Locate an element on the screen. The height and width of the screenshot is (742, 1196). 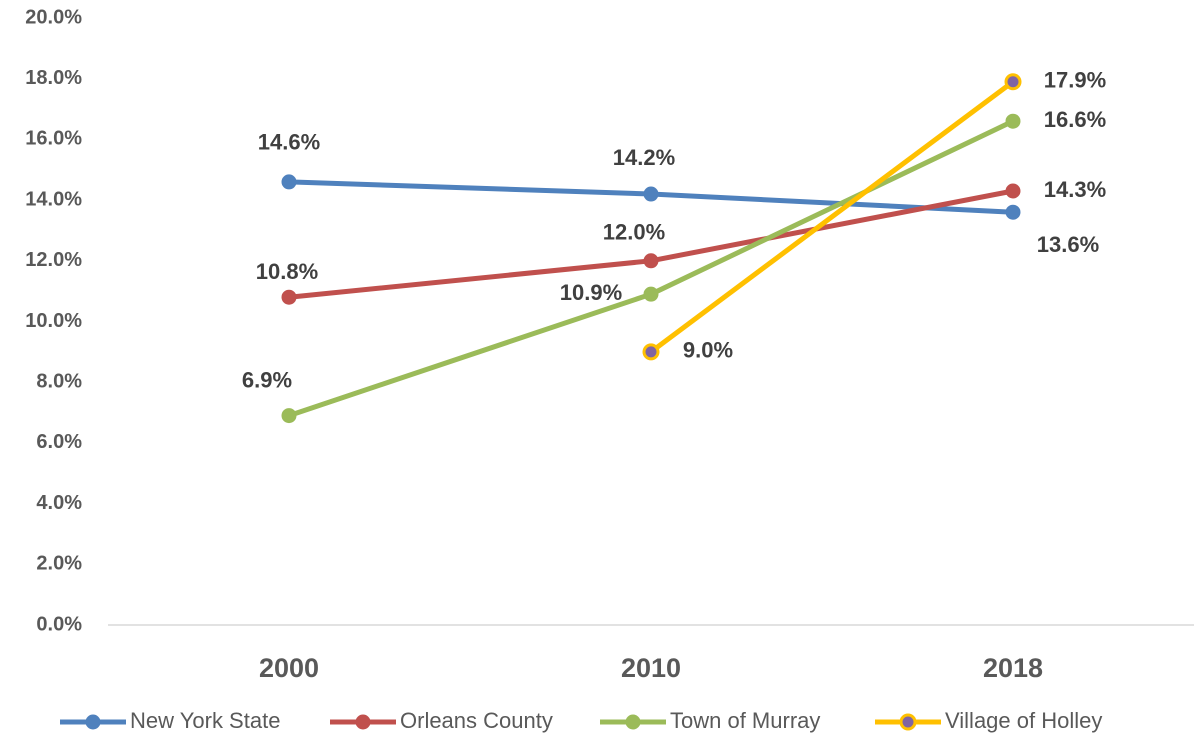
x-tick-label: 2010 is located at coordinates (651, 668).